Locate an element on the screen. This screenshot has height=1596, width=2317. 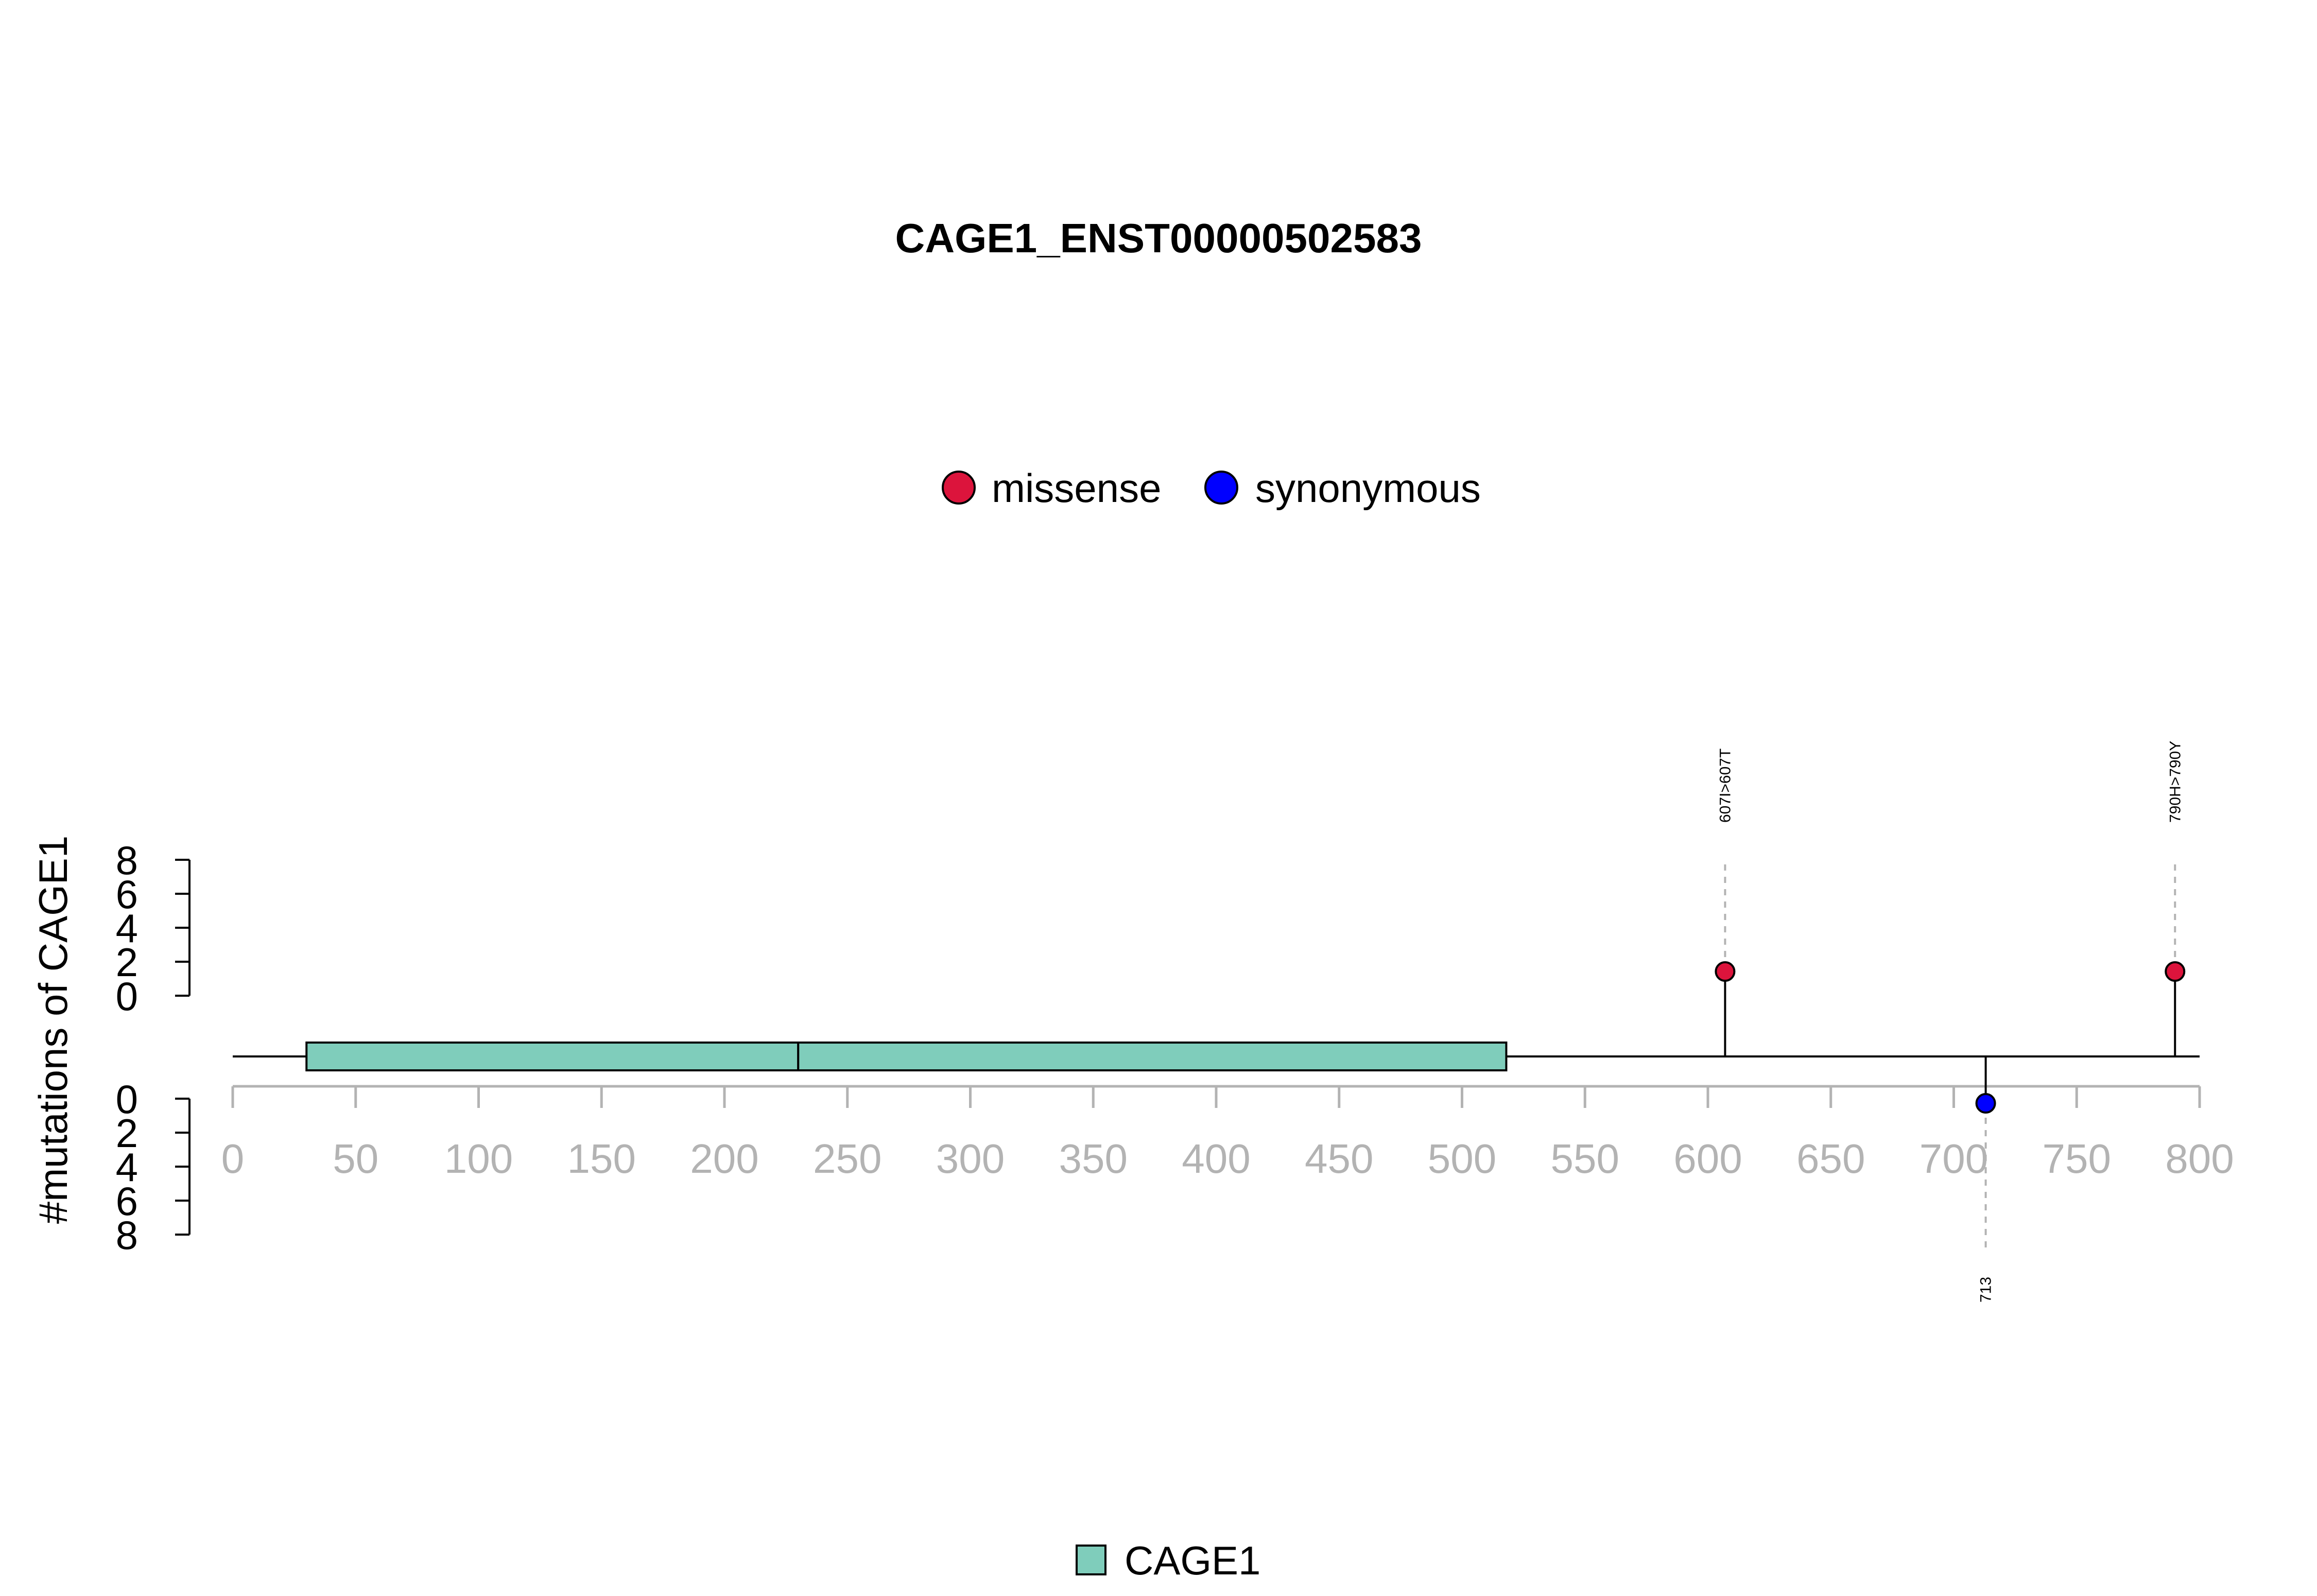
mutation-label: 607I>607T is located at coordinates (1725, 786).